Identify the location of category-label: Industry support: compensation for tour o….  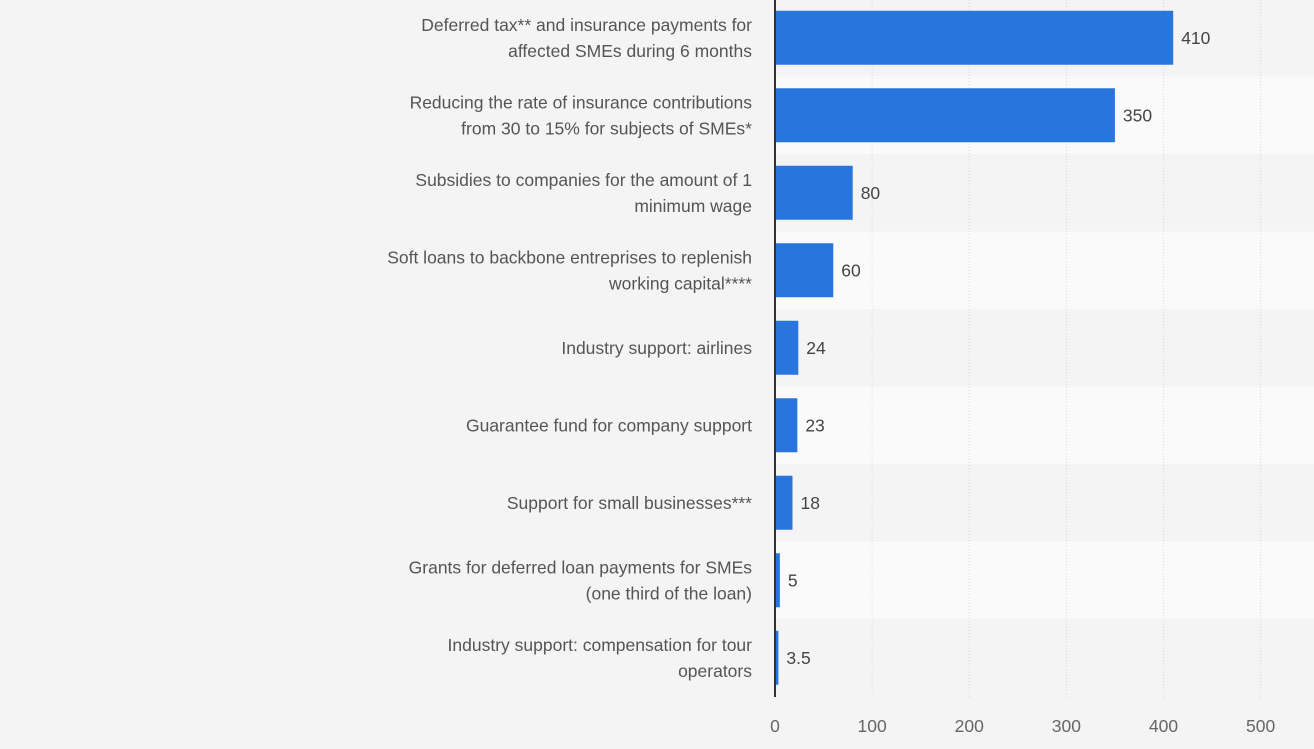
(600, 658).